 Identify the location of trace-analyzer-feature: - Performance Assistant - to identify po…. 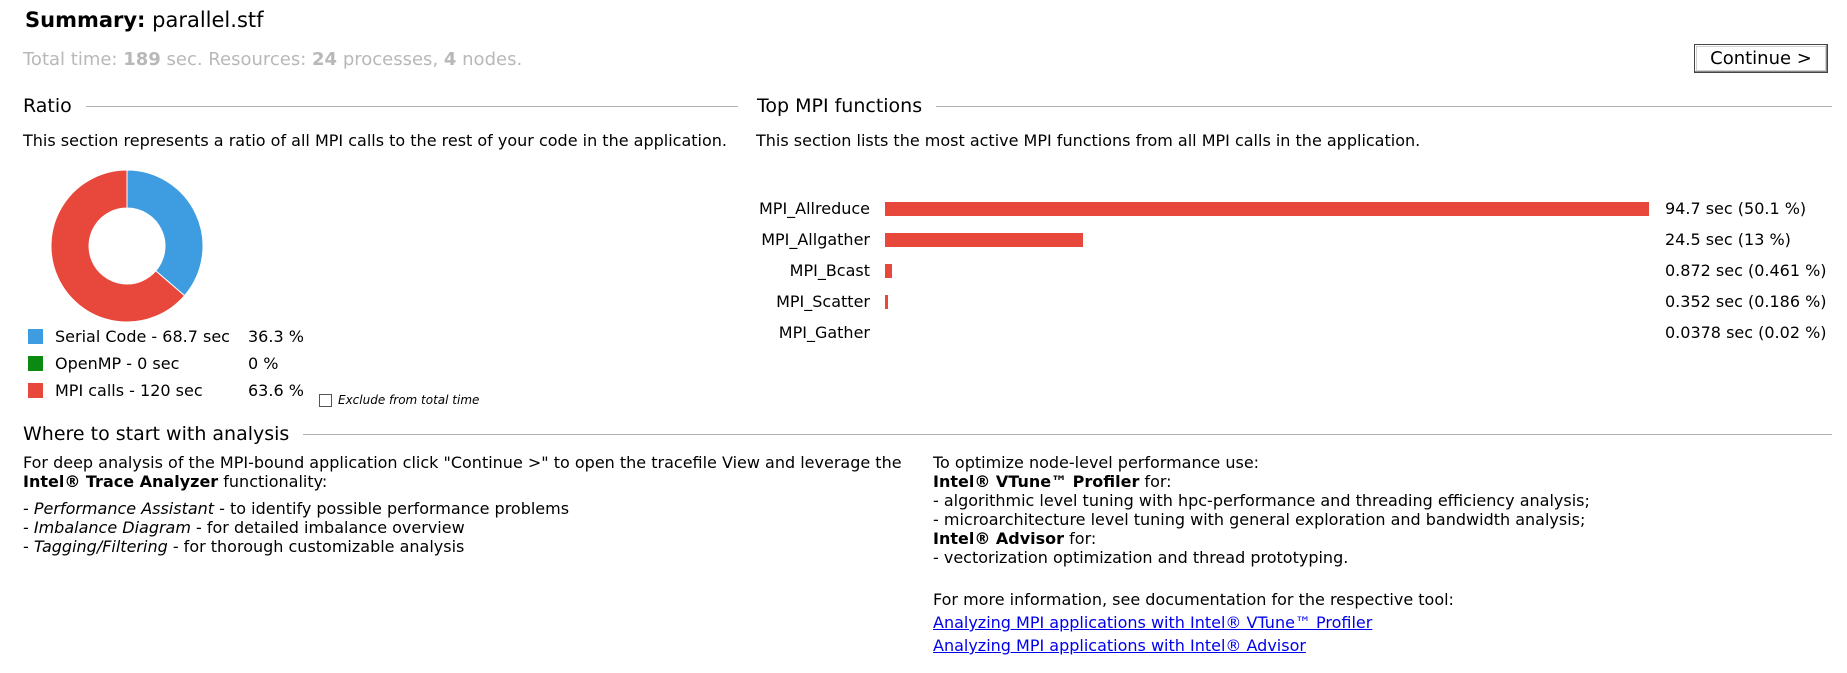
(296, 508).